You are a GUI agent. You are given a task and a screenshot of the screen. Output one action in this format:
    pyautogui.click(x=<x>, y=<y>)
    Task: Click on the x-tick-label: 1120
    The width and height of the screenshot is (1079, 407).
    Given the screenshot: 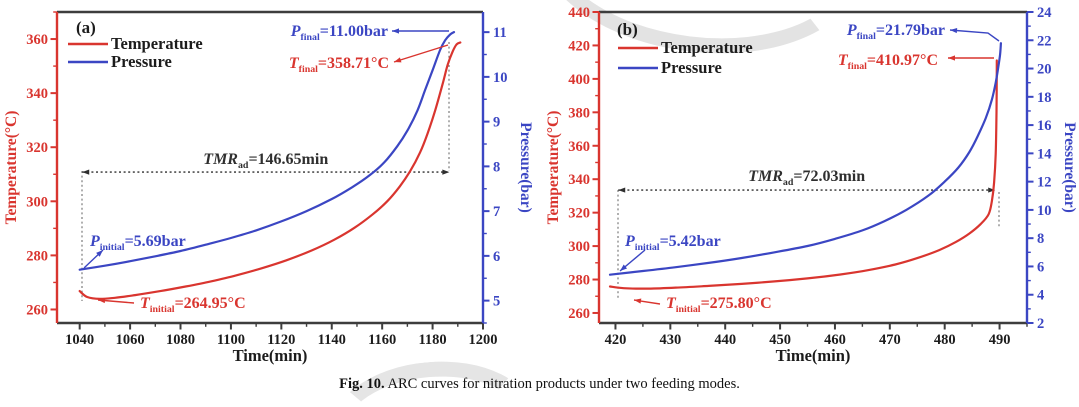 What is the action you would take?
    pyautogui.click(x=281, y=340)
    